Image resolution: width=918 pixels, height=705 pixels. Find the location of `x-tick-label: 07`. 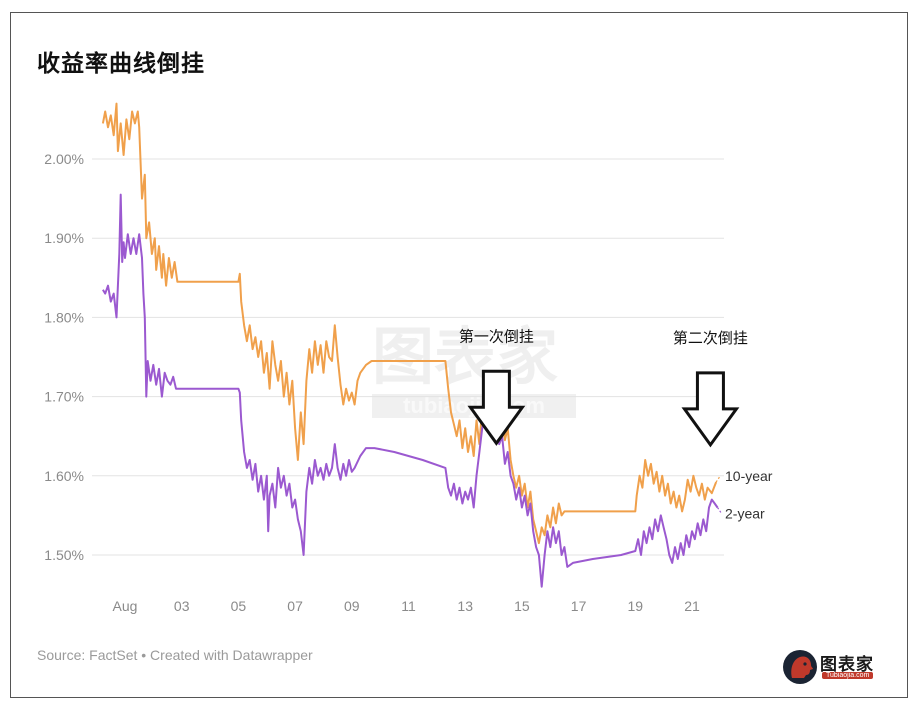

x-tick-label: 07 is located at coordinates (295, 606).